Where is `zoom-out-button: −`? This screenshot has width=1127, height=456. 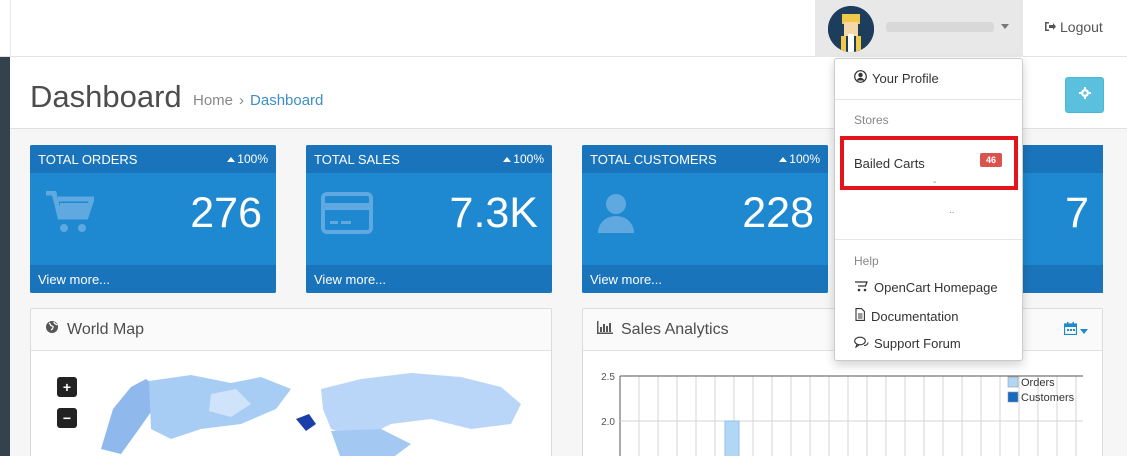 zoom-out-button: − is located at coordinates (67, 418).